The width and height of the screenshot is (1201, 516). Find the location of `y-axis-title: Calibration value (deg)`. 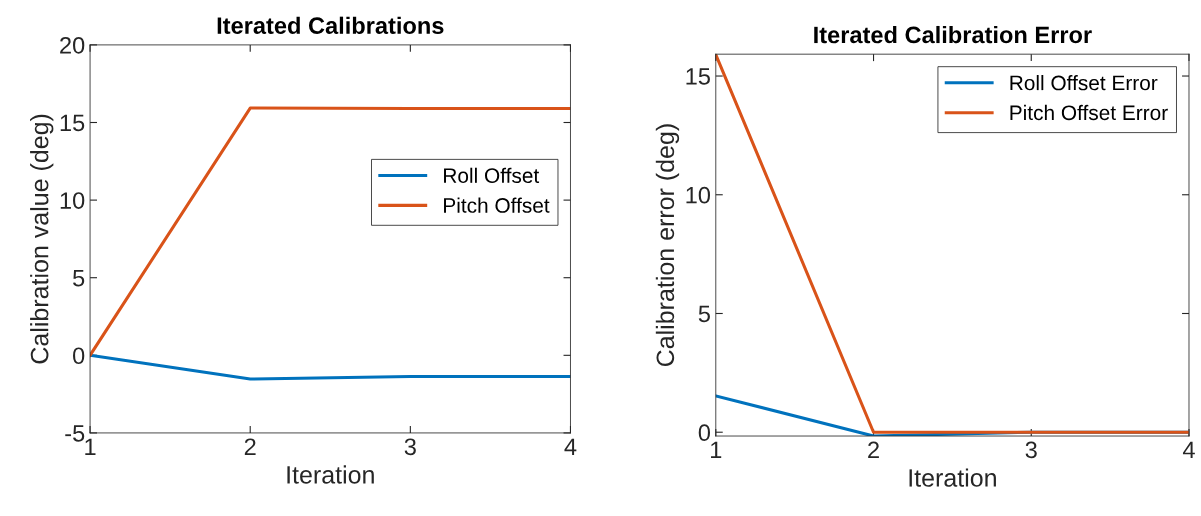

y-axis-title: Calibration value (deg) is located at coordinates (42, 239).